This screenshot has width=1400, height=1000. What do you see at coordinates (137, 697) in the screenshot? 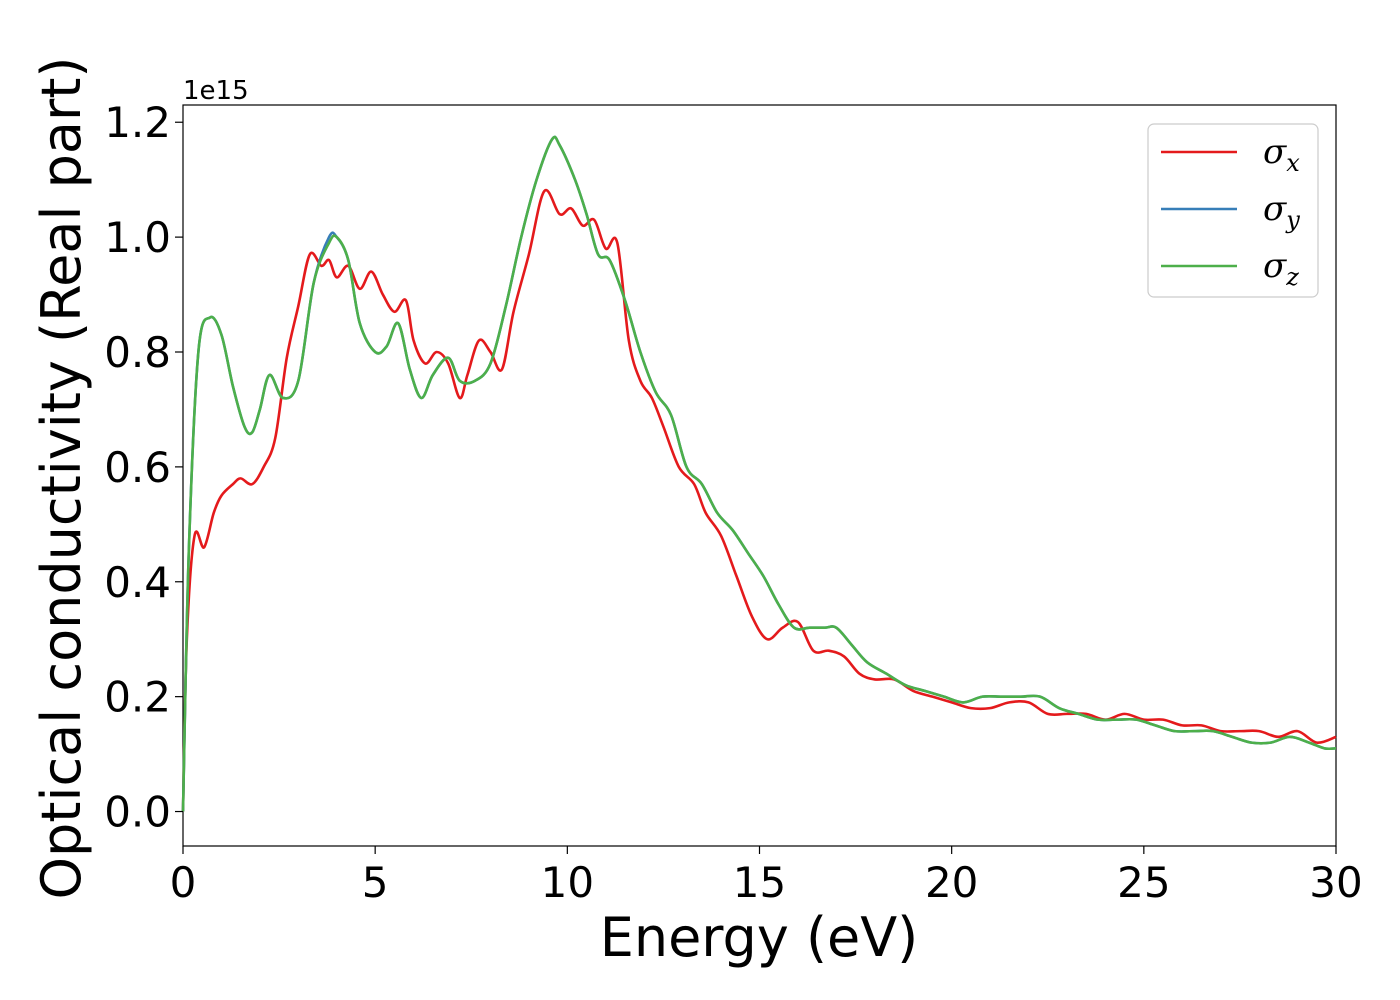
I see `y-tick-label: 0.2` at bounding box center [137, 697].